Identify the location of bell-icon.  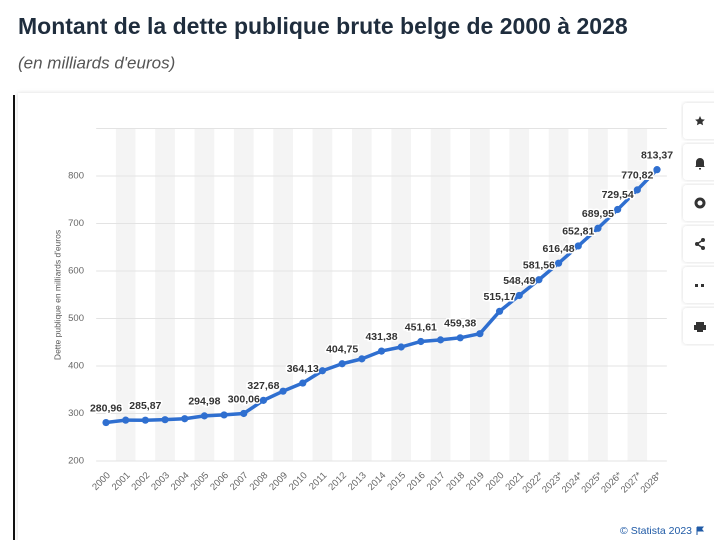
(700, 164).